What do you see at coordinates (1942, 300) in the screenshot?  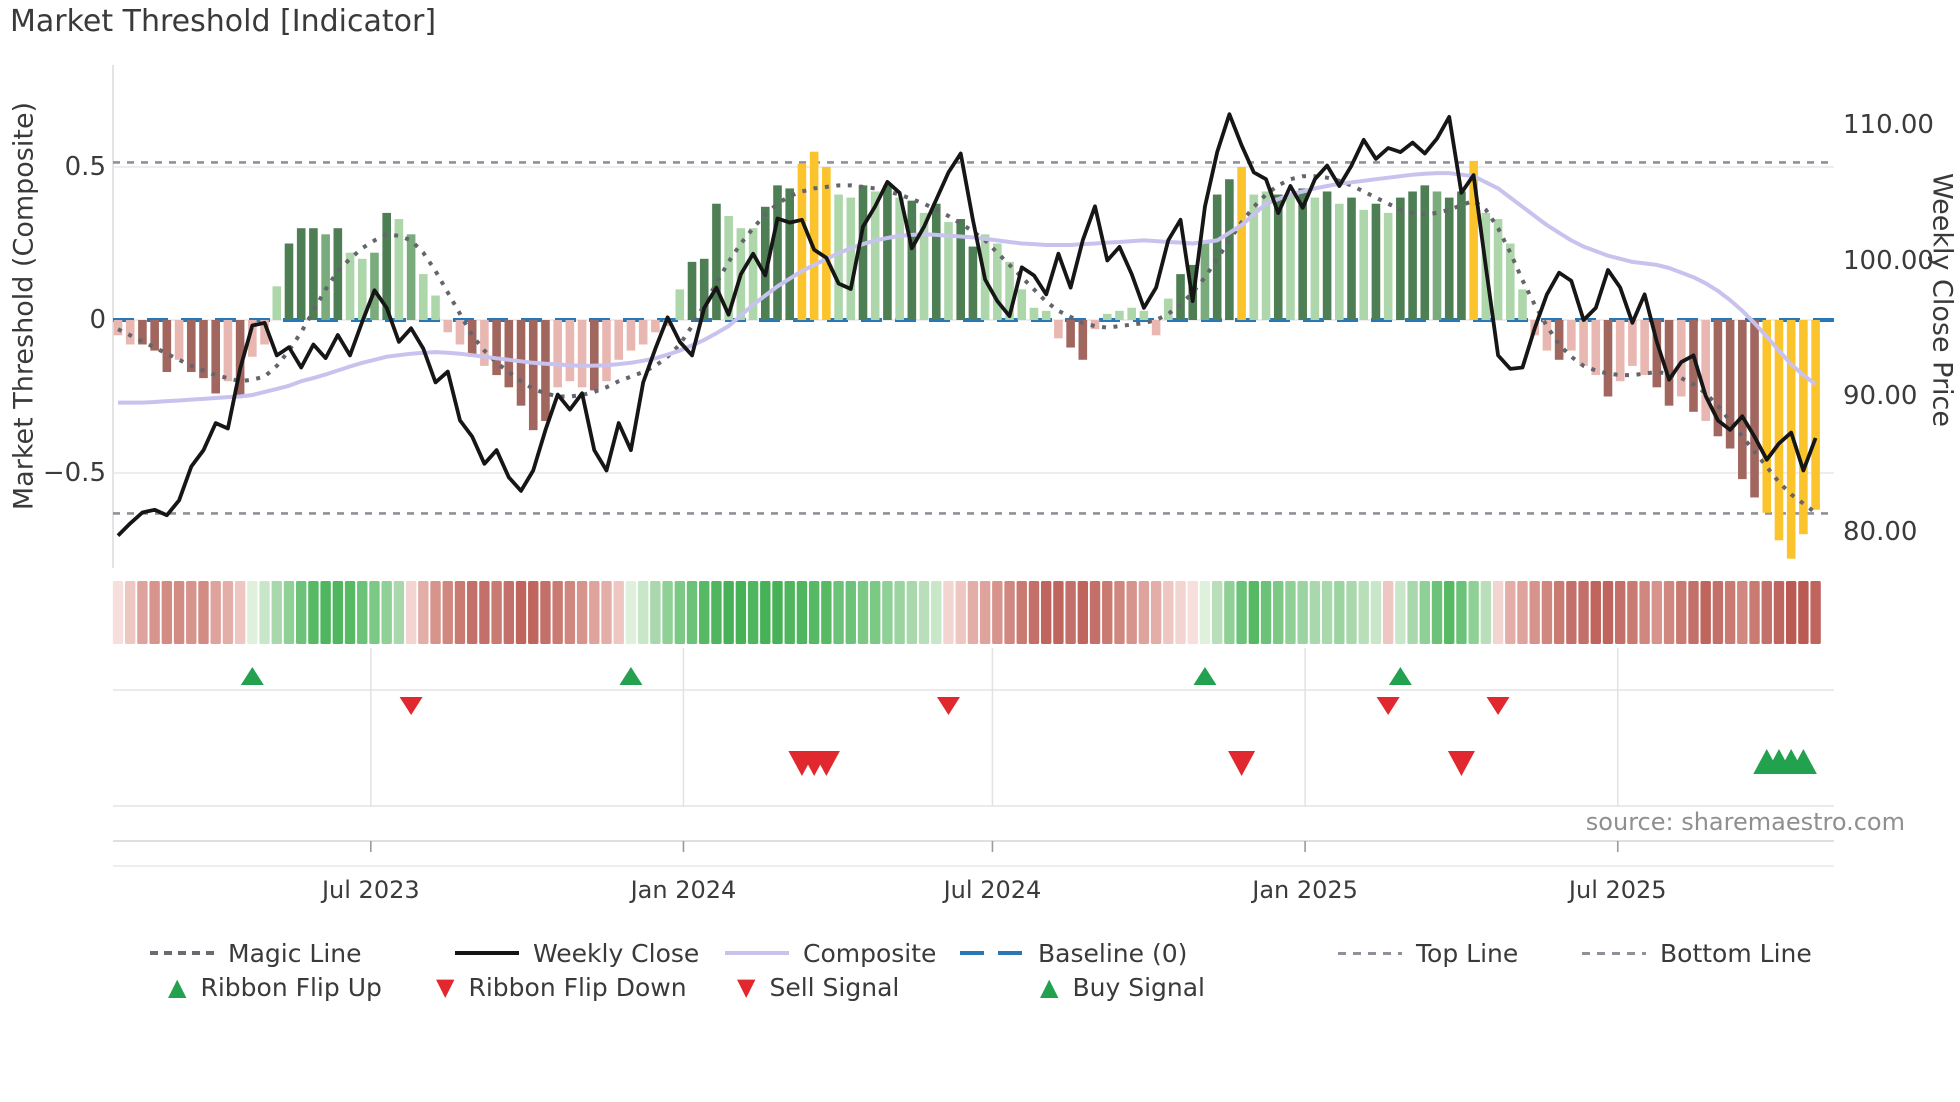 I see `right-axis-title: Weekly Close Price` at bounding box center [1942, 300].